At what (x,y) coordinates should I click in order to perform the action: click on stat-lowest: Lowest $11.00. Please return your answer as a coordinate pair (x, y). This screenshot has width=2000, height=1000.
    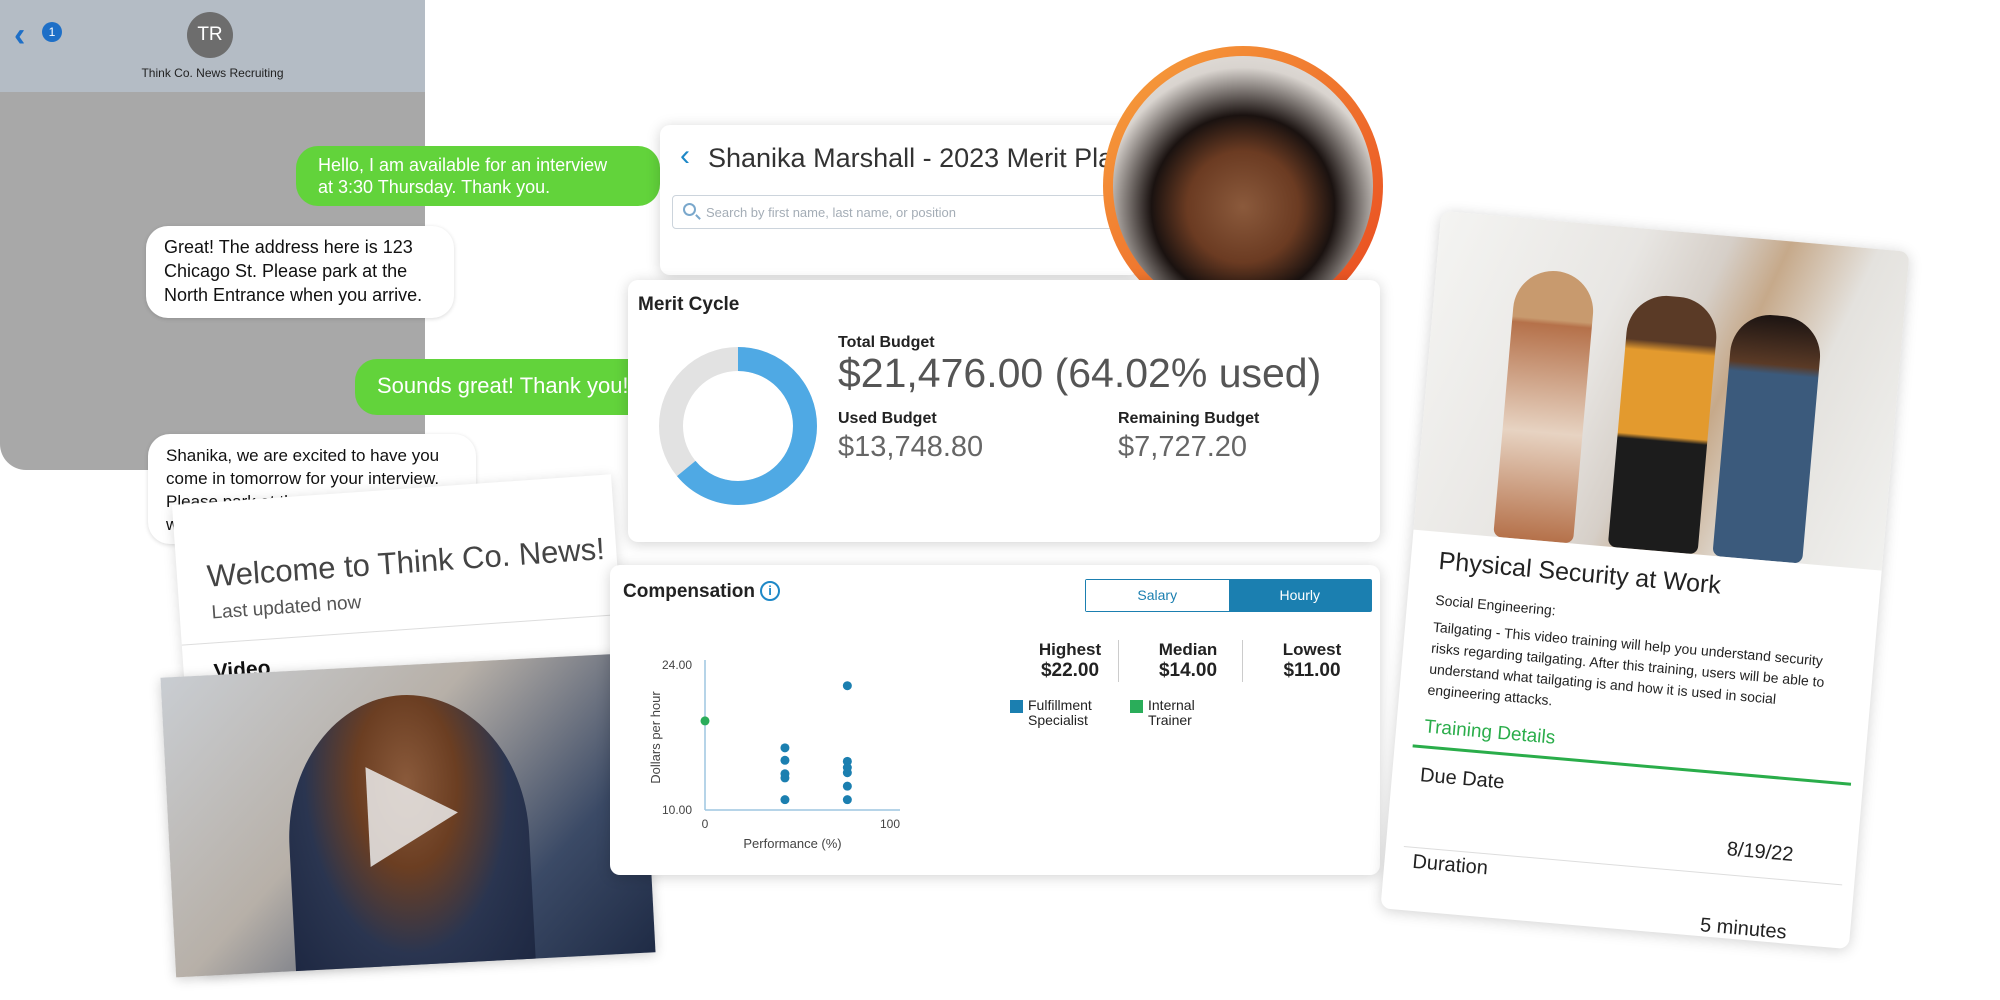
    Looking at the image, I should click on (1312, 661).